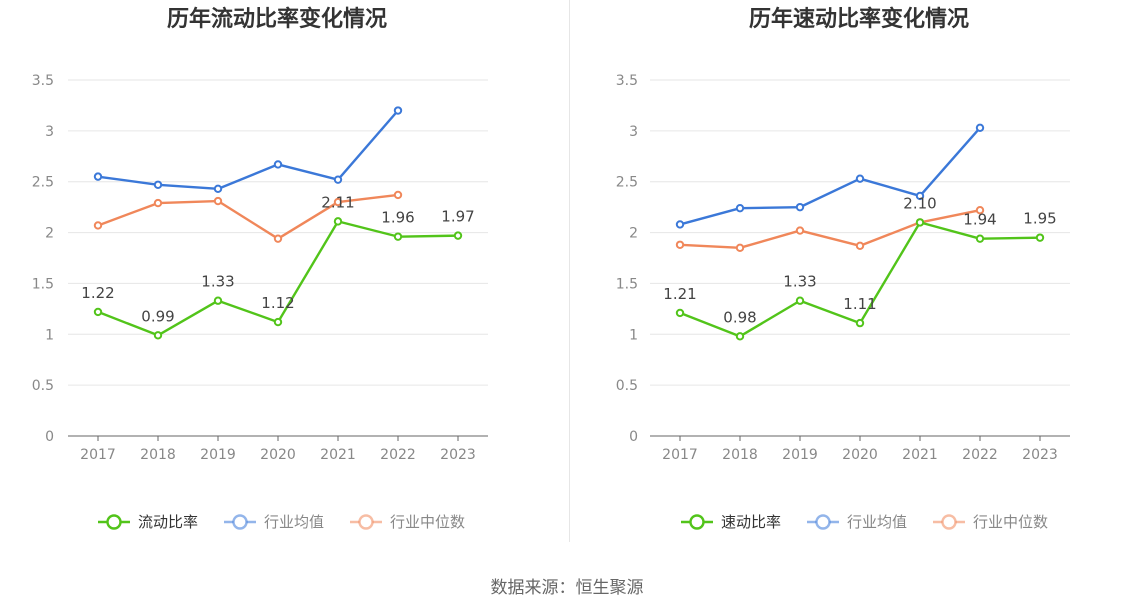  Describe the element at coordinates (1040, 455) in the screenshot. I see `x-tick-label: 2023` at that location.